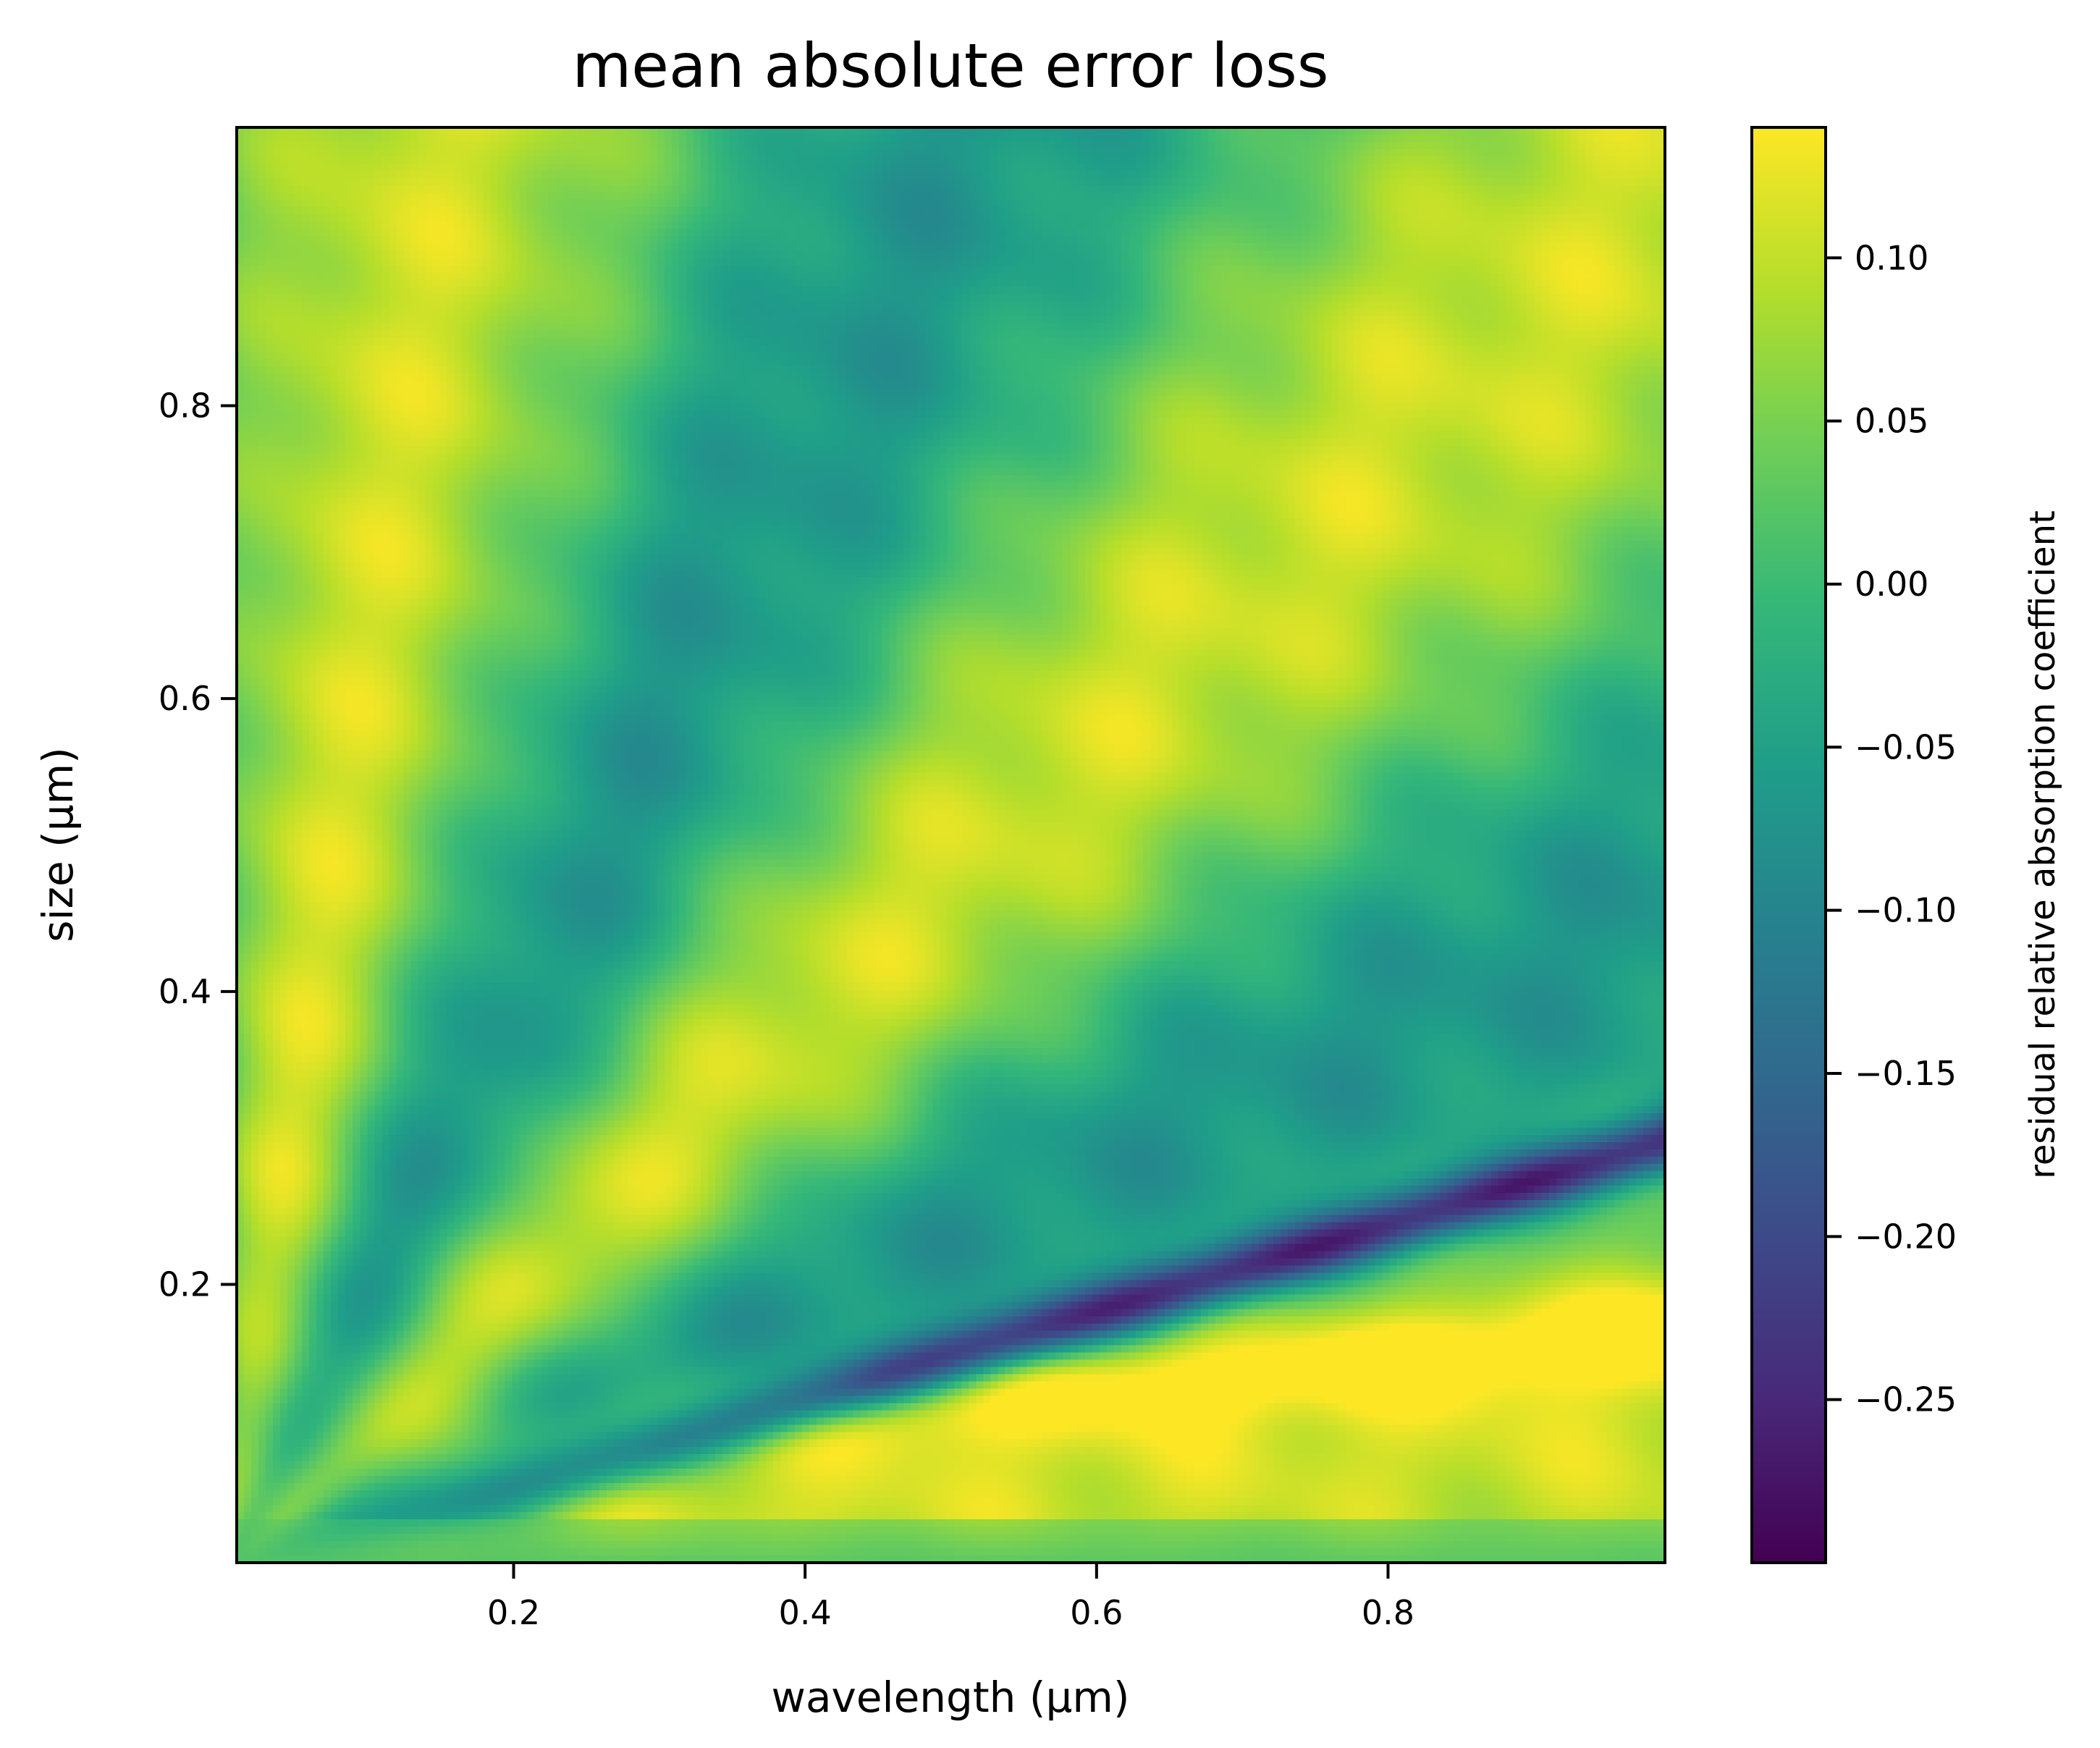 The image size is (2100, 1748). What do you see at coordinates (185, 405) in the screenshot?
I see `y-tick-label: 0.8` at bounding box center [185, 405].